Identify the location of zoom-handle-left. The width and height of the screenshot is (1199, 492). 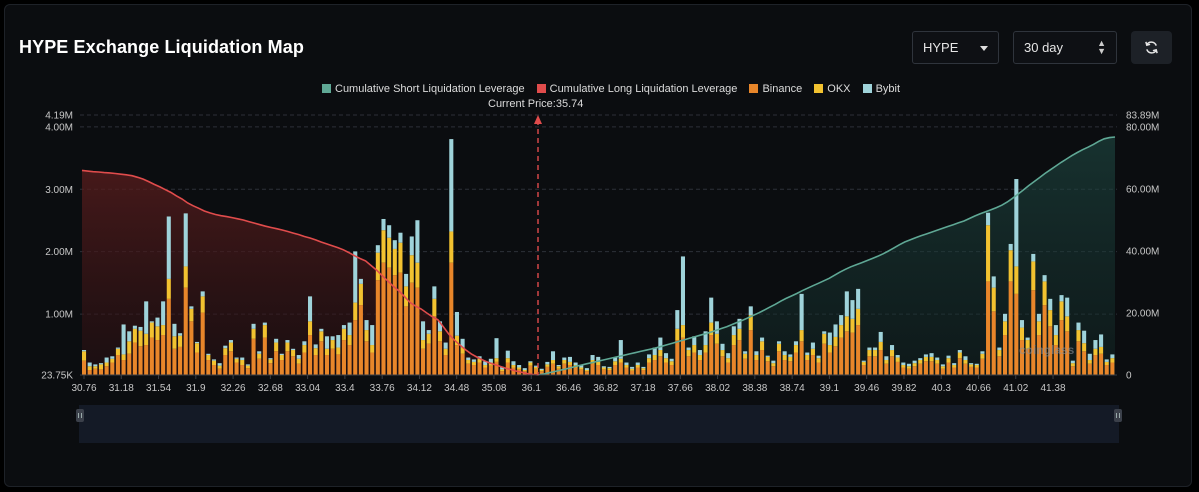
(80, 415).